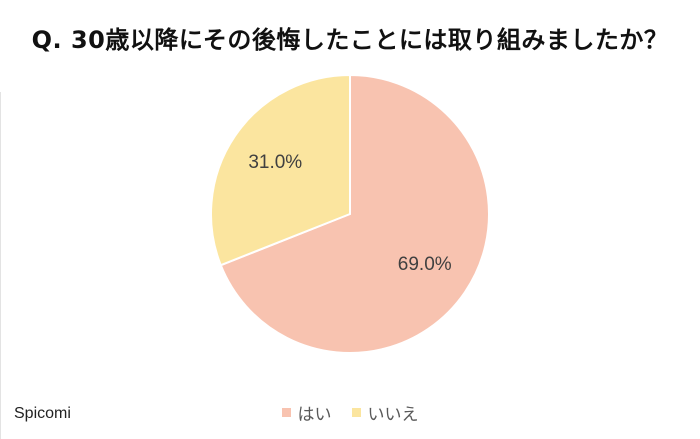 This screenshot has width=700, height=439. I want to click on pie-slice-no, so click(280, 170).